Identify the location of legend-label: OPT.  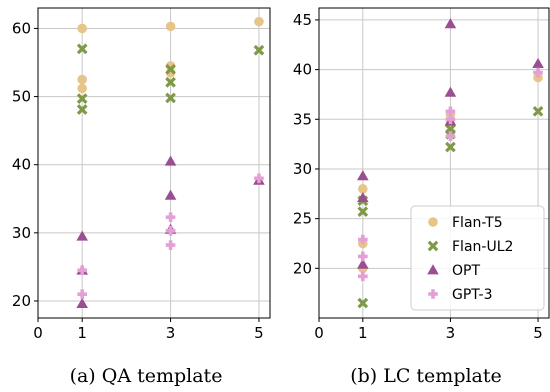
(466, 271).